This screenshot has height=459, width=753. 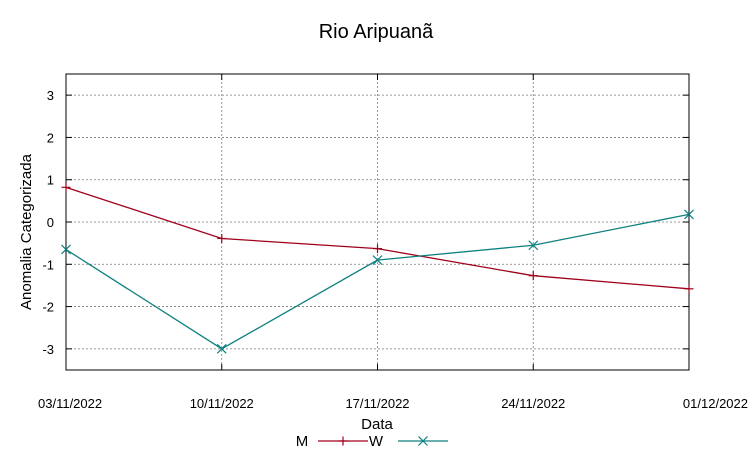 I want to click on x-tick-label: 03/11/2022, so click(x=70, y=403).